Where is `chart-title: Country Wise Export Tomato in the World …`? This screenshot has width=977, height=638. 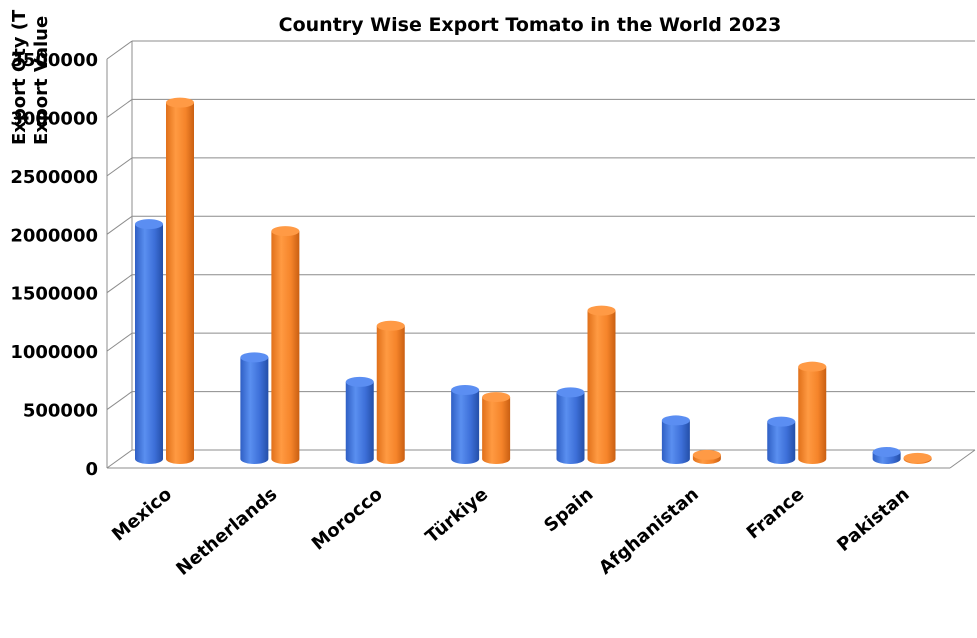 chart-title: Country Wise Export Tomato in the World … is located at coordinates (530, 25).